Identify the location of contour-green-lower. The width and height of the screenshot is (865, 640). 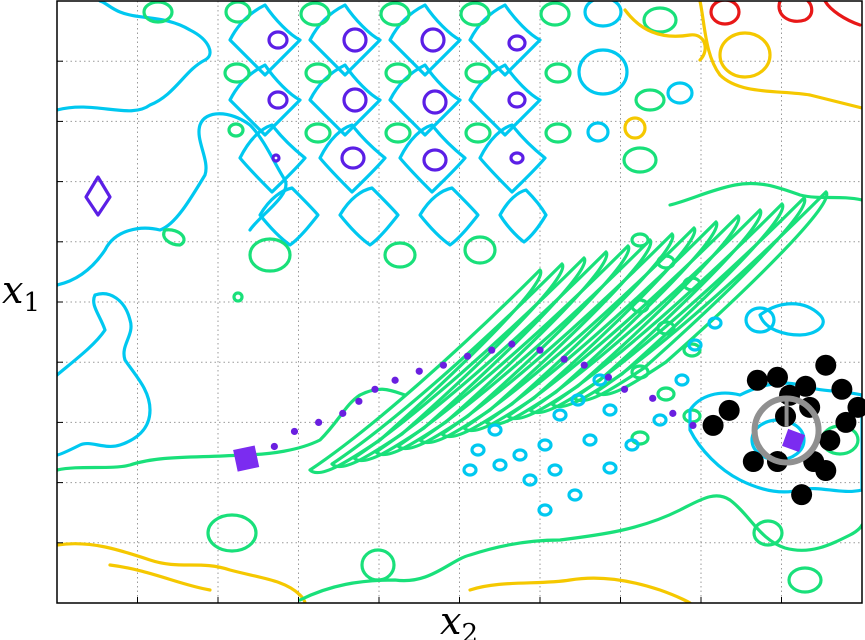
(232, 429).